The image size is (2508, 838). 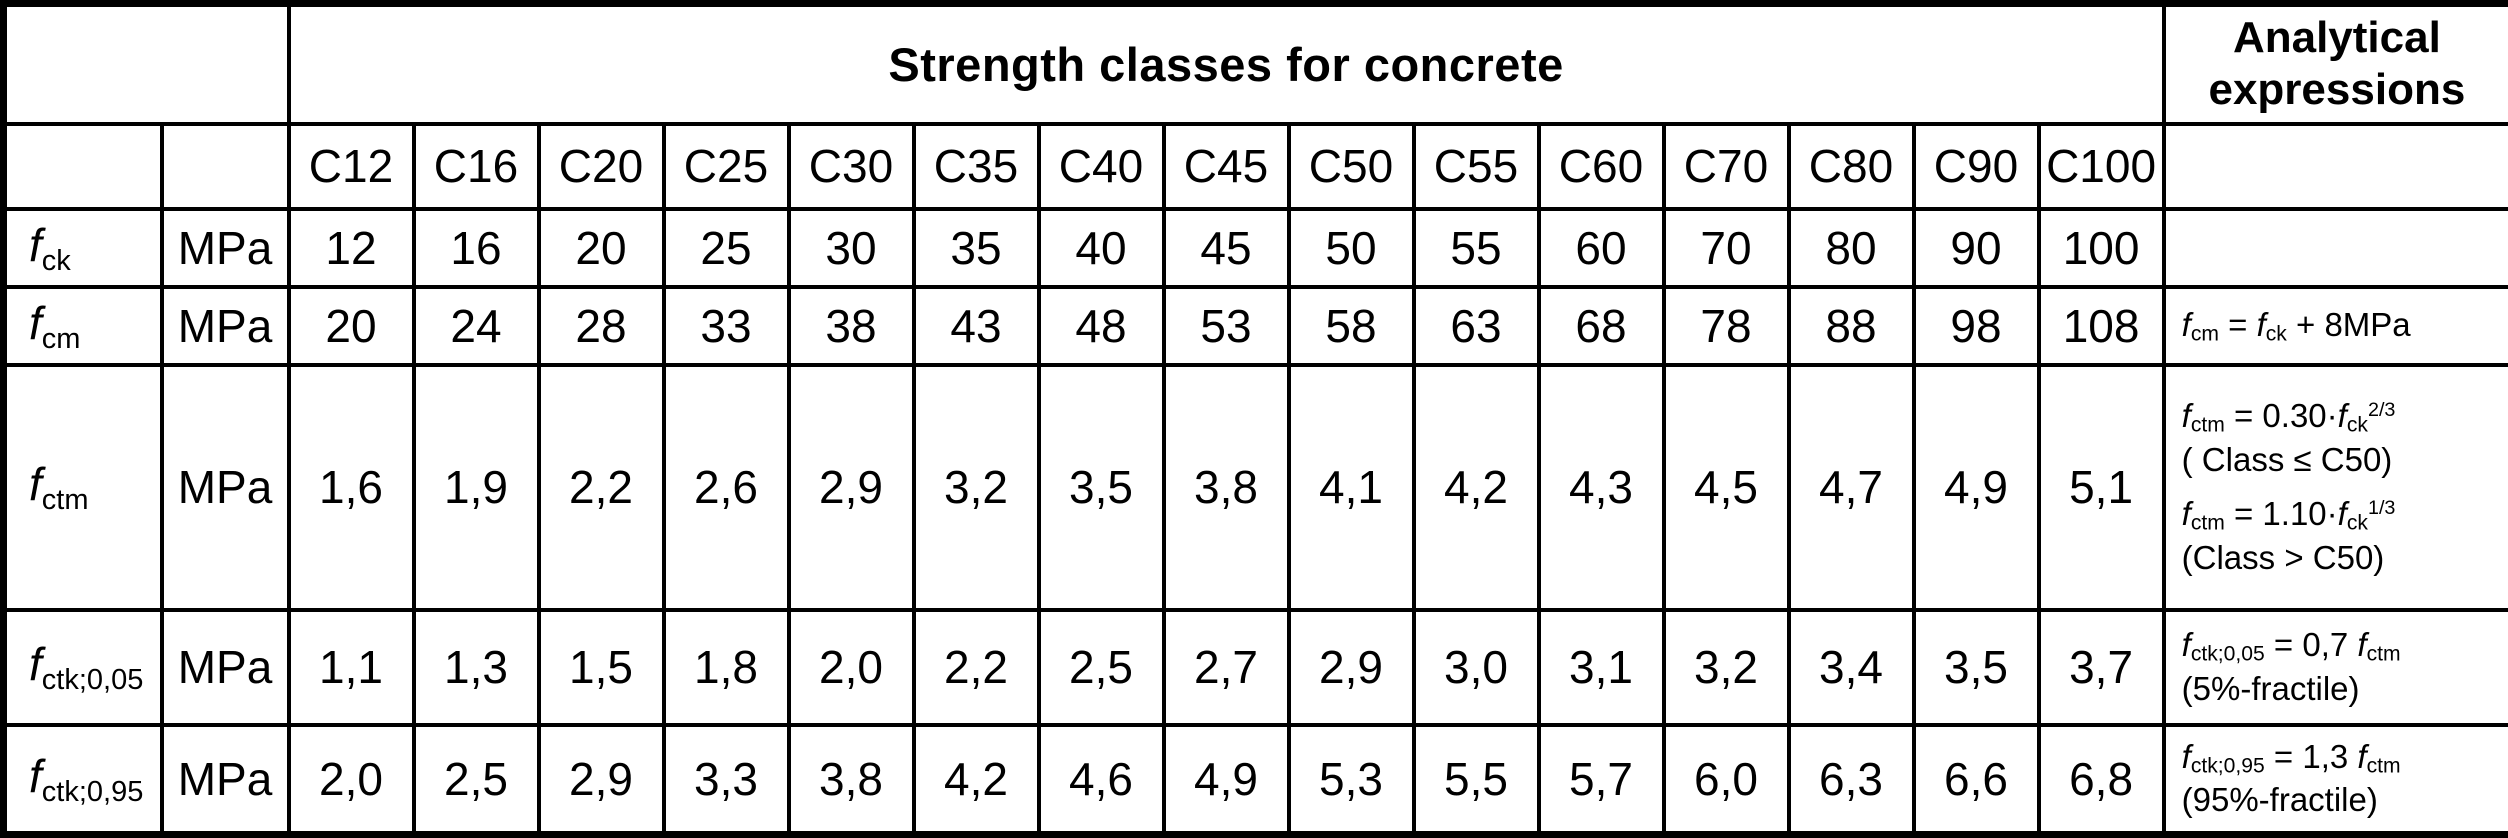 I want to click on quantity-subscript: ctk;0,95, so click(x=93, y=792).